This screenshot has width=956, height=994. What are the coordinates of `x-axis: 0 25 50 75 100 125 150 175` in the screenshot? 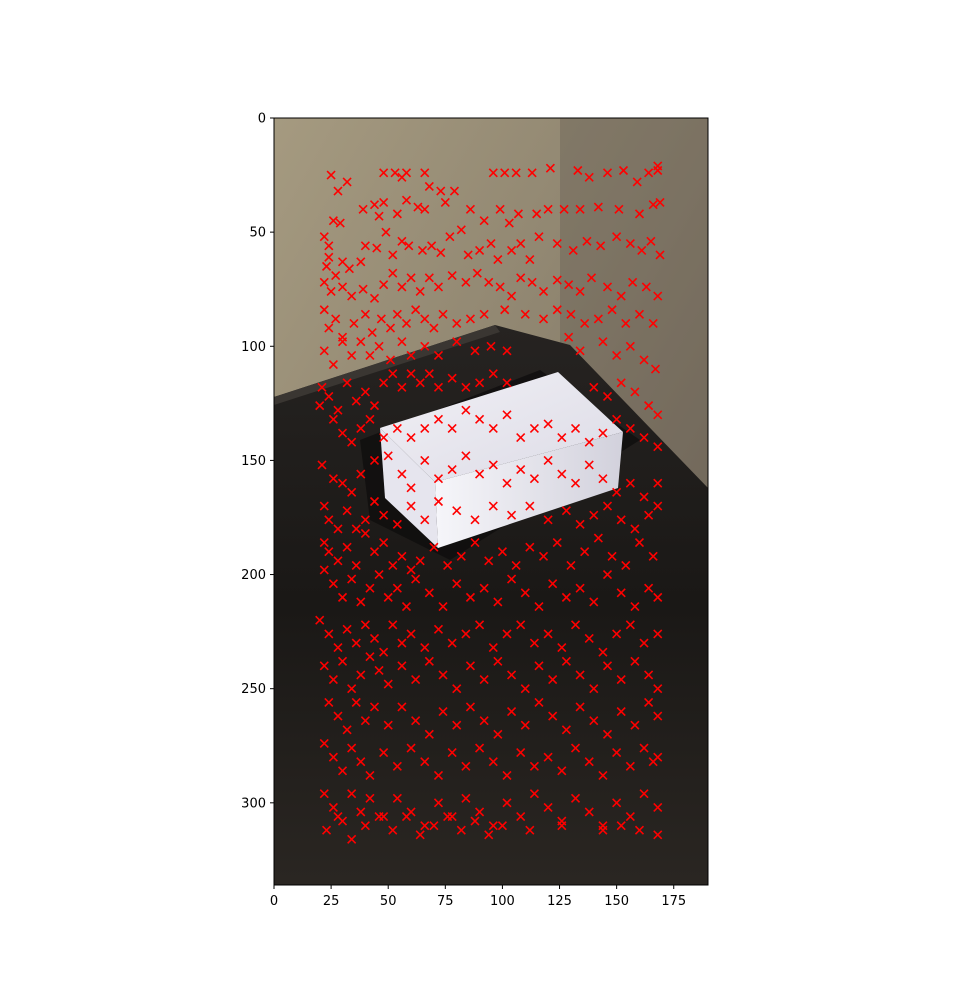 It's located at (478, 897).